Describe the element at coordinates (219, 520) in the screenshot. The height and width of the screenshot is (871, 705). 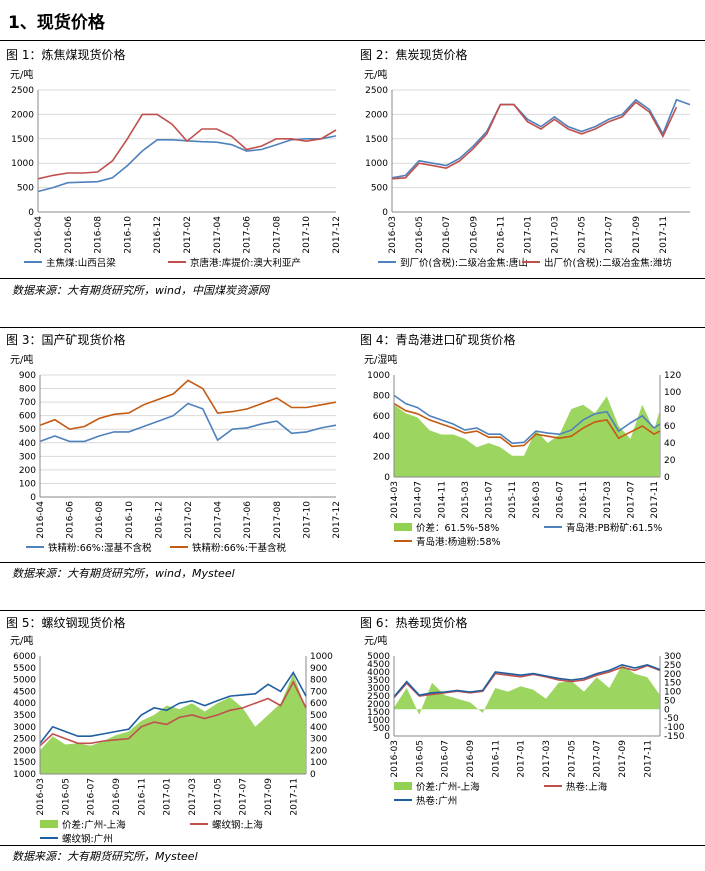
I see `x-tick-label: 2017-04` at that location.